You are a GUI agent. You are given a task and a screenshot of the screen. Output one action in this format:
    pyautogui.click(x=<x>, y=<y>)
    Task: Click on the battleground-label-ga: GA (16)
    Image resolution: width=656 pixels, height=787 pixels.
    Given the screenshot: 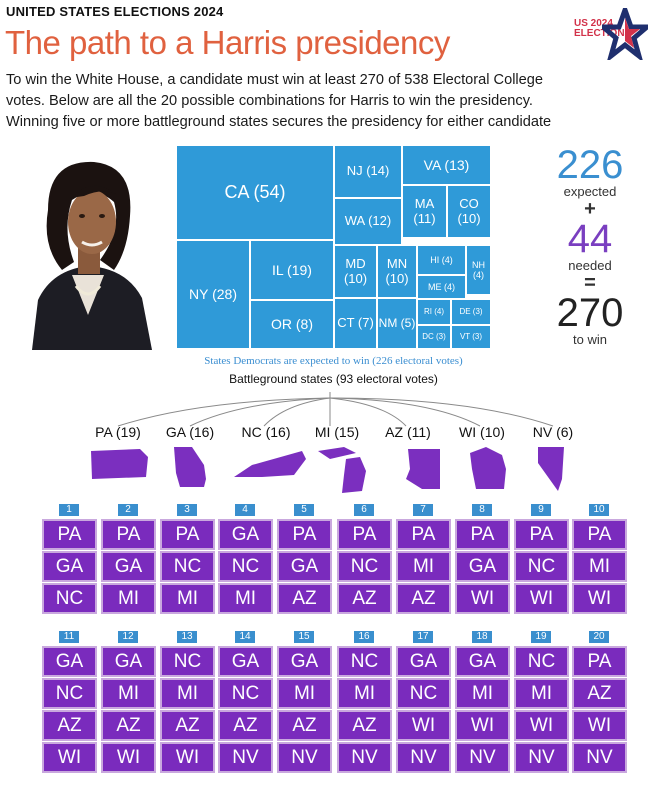 What is the action you would take?
    pyautogui.click(x=190, y=432)
    